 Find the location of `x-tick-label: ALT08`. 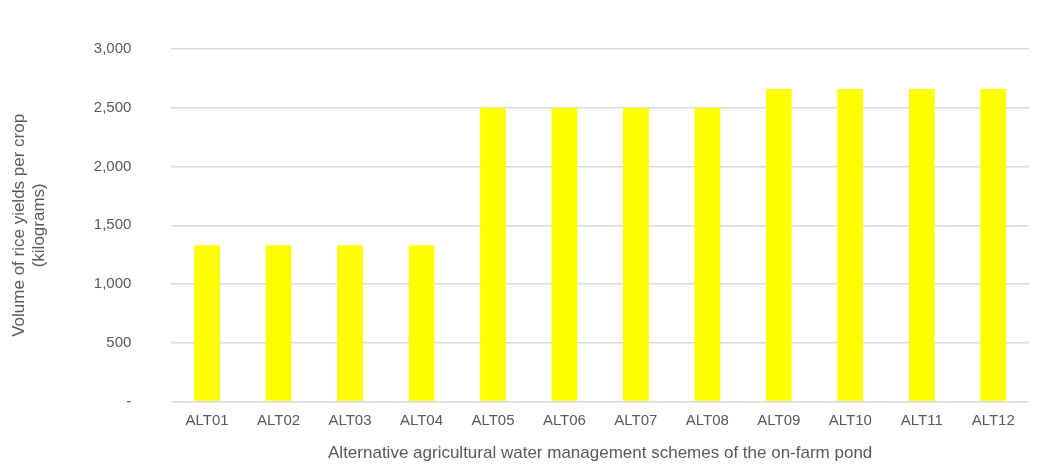

x-tick-label: ALT08 is located at coordinates (707, 419).